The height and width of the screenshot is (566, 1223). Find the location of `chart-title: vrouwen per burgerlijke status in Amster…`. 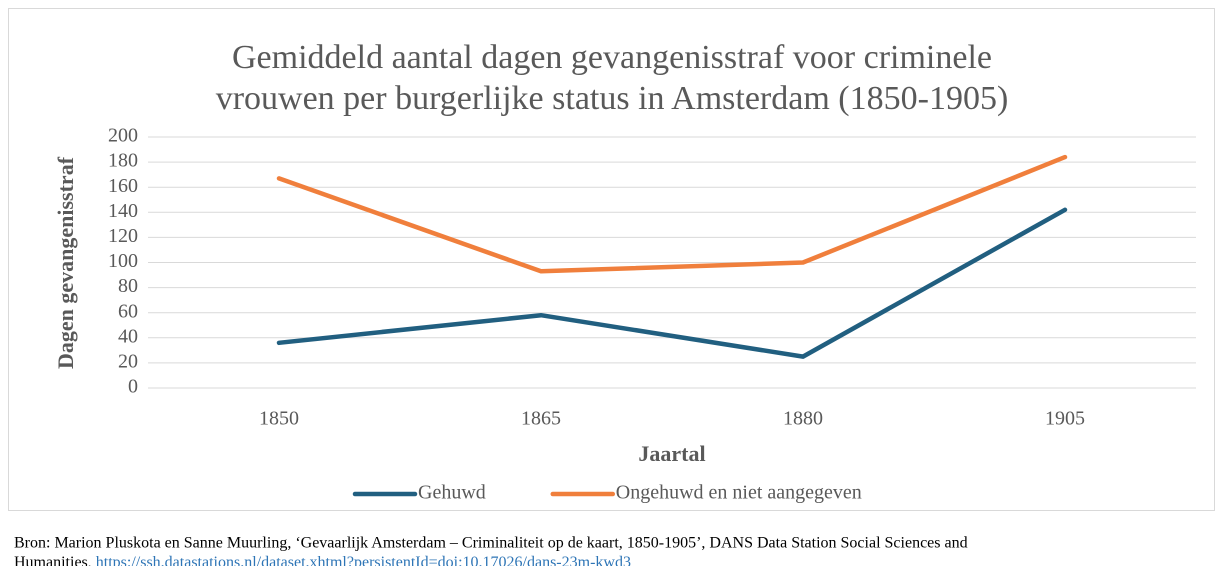

chart-title: vrouwen per burgerlijke status in Amster… is located at coordinates (612, 98).